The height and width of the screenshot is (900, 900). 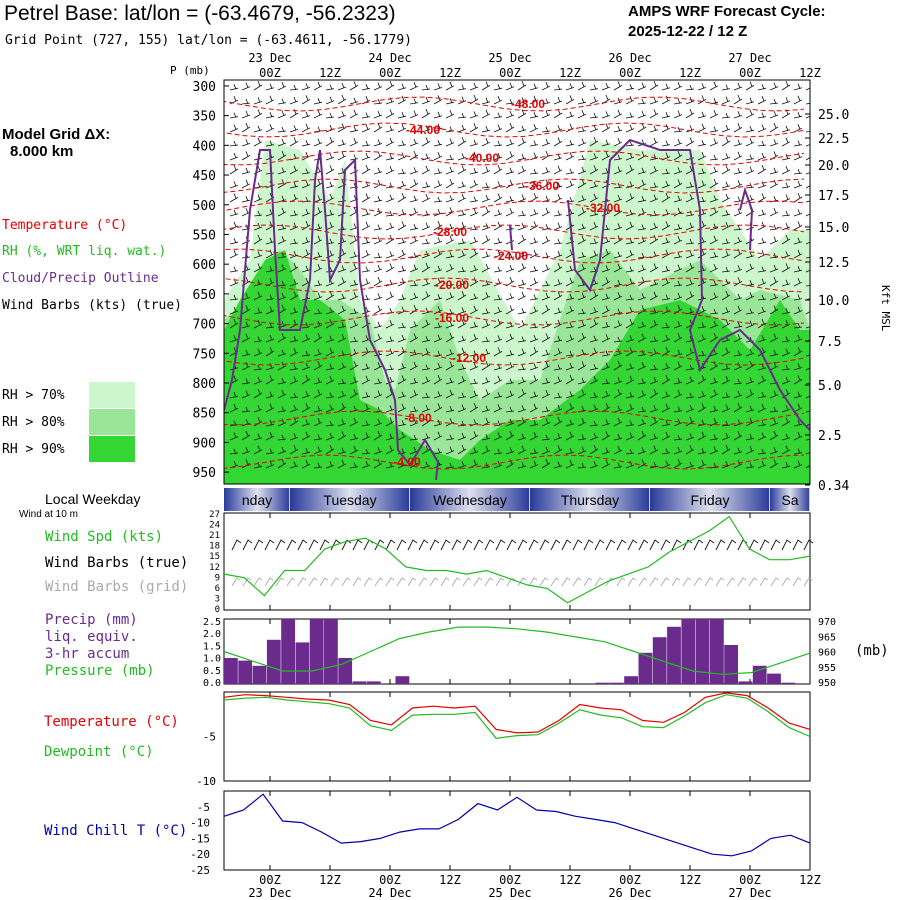 What do you see at coordinates (33, 395) in the screenshot?
I see `rh-legend-label-70: RH > 70%` at bounding box center [33, 395].